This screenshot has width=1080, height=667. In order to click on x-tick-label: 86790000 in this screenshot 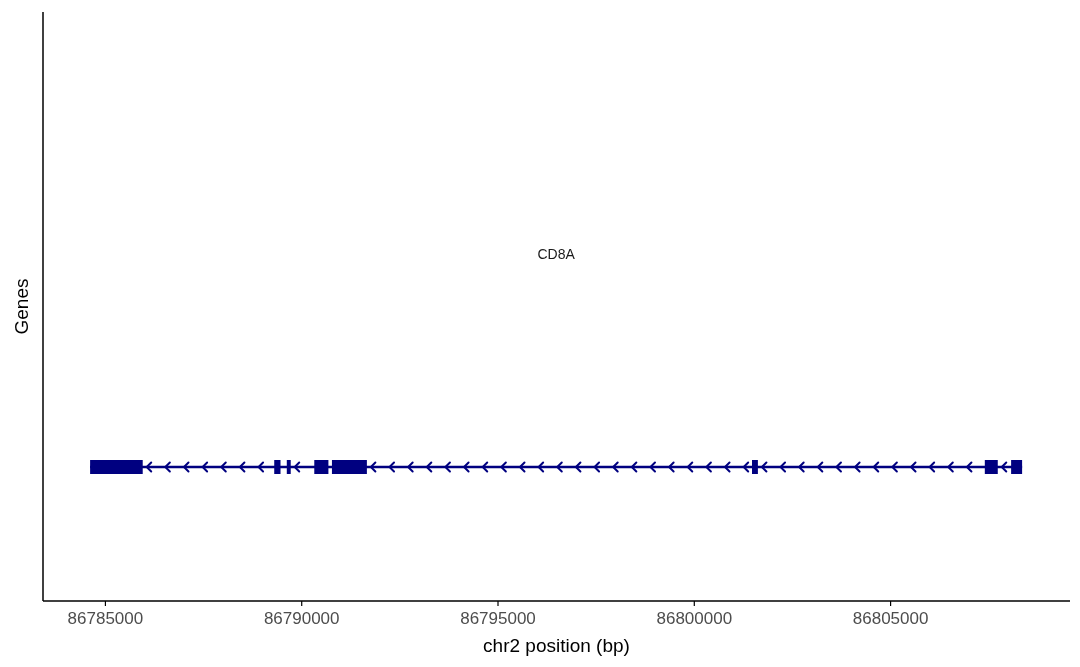, I will do `click(301, 619)`.